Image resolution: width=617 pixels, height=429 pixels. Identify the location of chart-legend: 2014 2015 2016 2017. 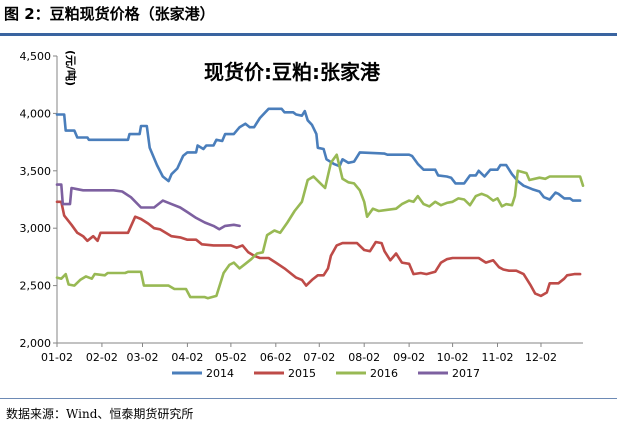
(326, 373).